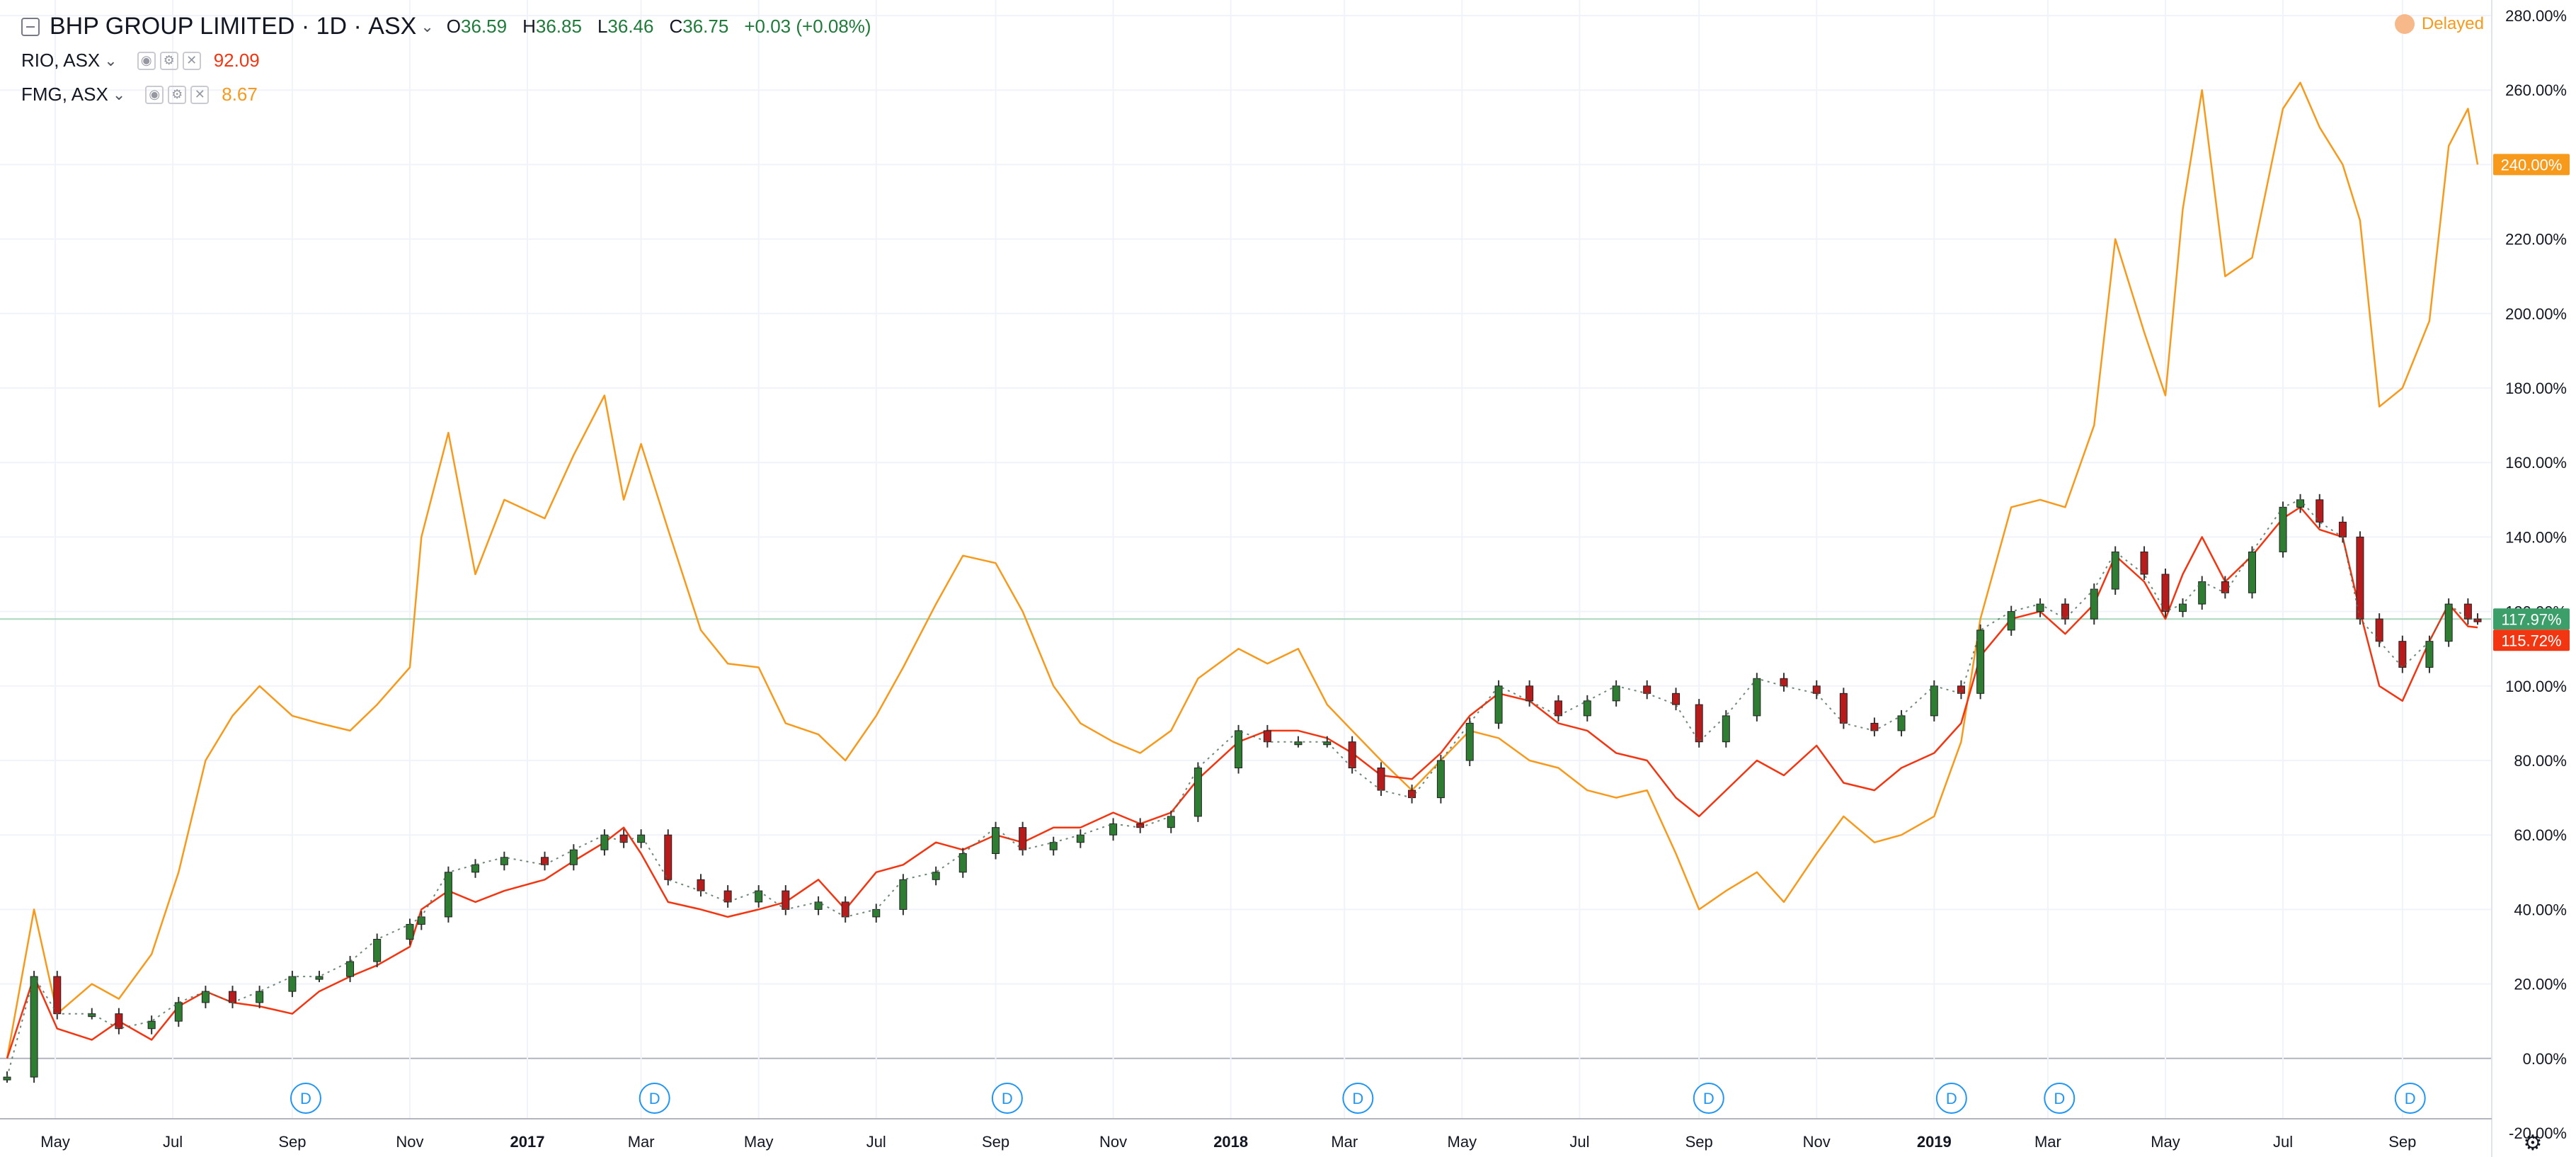 Image resolution: width=2576 pixels, height=1157 pixels. Describe the element at coordinates (641, 1142) in the screenshot. I see `x-tick-label: Mar` at that location.